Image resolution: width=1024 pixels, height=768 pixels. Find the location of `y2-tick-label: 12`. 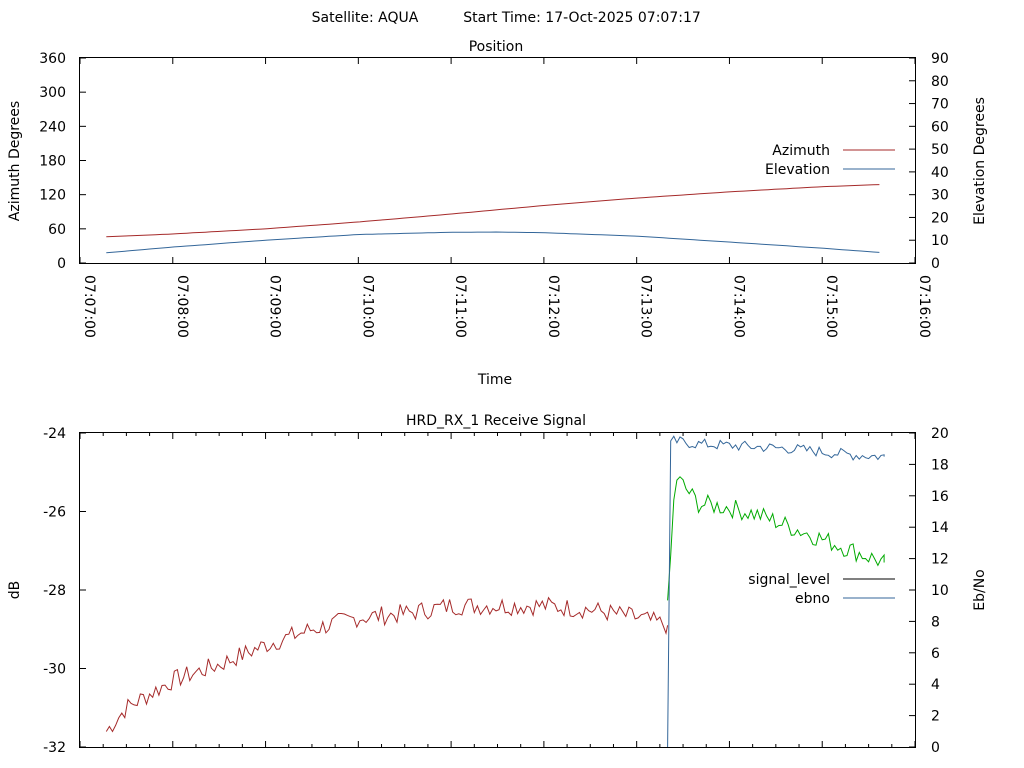

y2-tick-label: 12 is located at coordinates (940, 560).